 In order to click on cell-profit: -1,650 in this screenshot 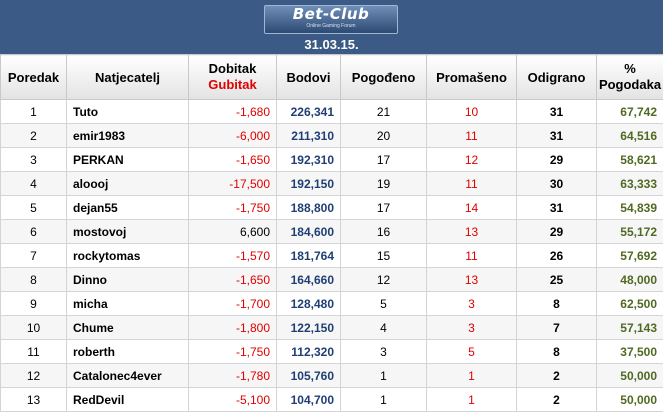, I will do `click(232, 159)`.